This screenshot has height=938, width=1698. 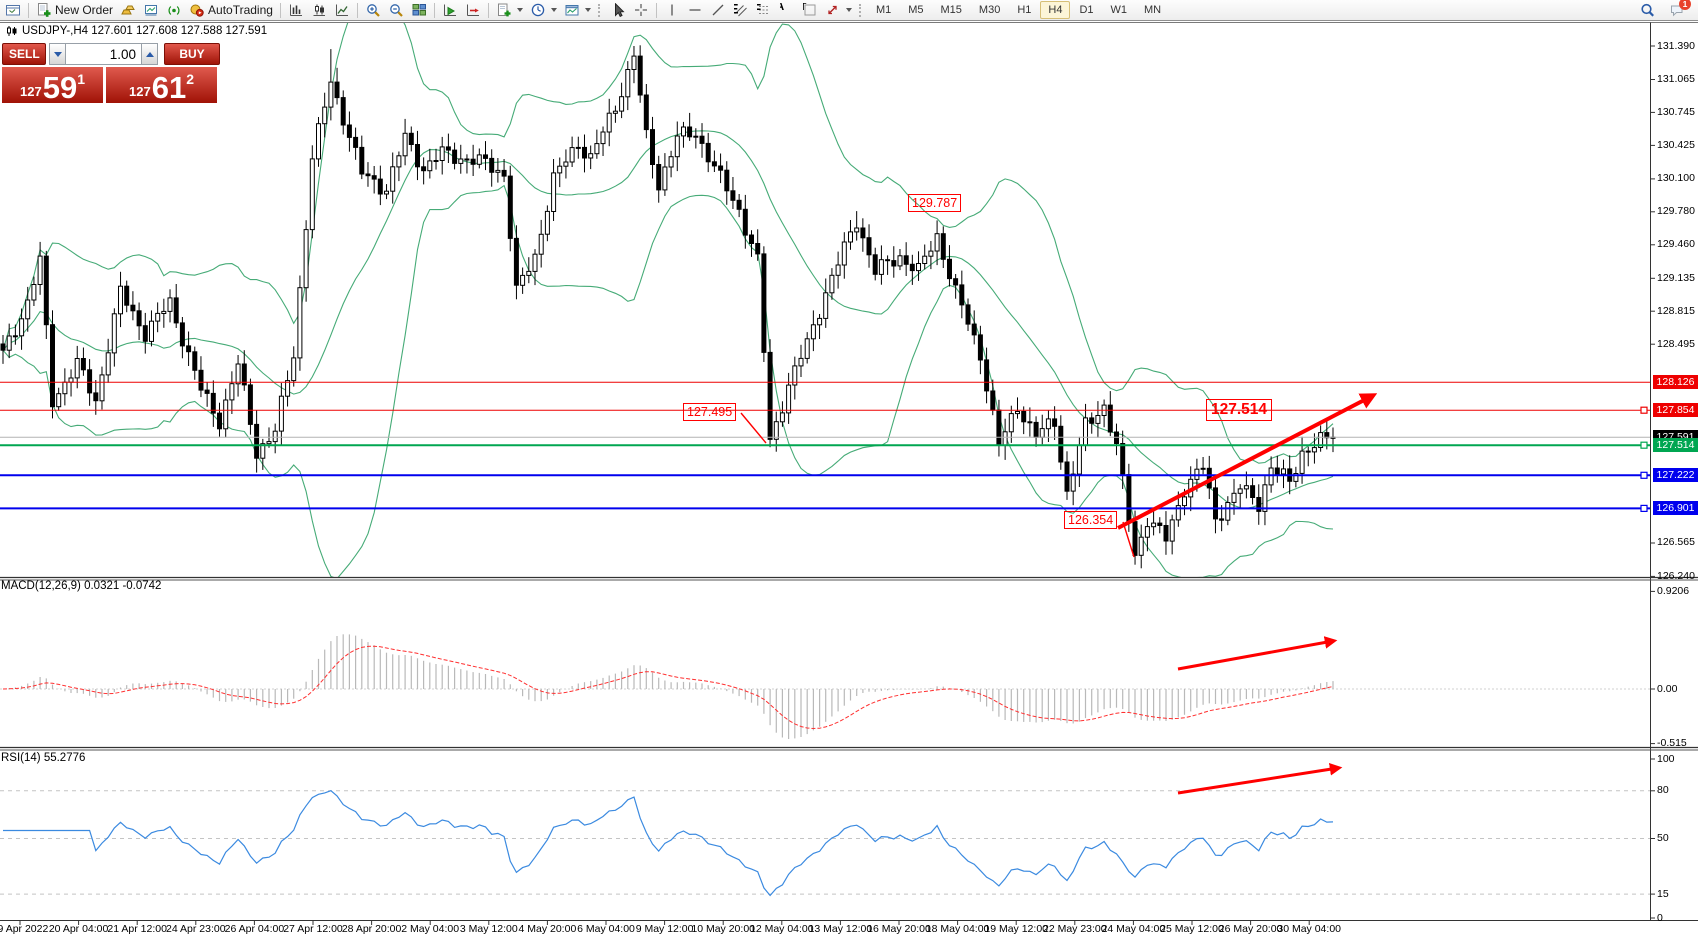 I want to click on chart-shift-button, so click(x=473, y=10).